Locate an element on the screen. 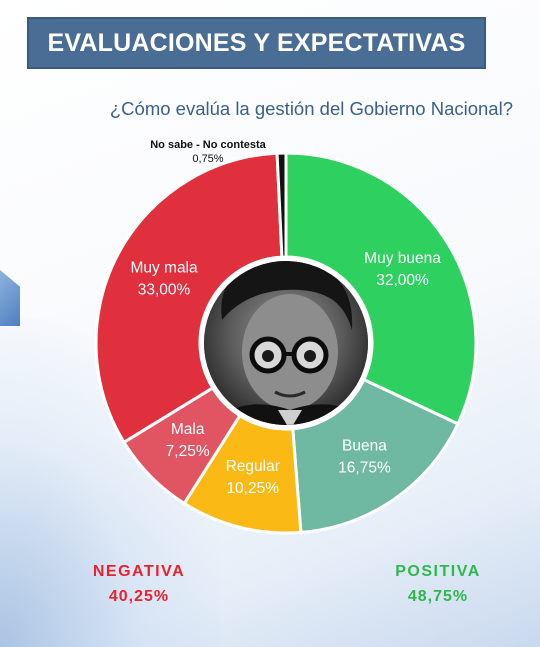 This screenshot has height=647, width=540. slice-value-label: 33,00% is located at coordinates (164, 289).